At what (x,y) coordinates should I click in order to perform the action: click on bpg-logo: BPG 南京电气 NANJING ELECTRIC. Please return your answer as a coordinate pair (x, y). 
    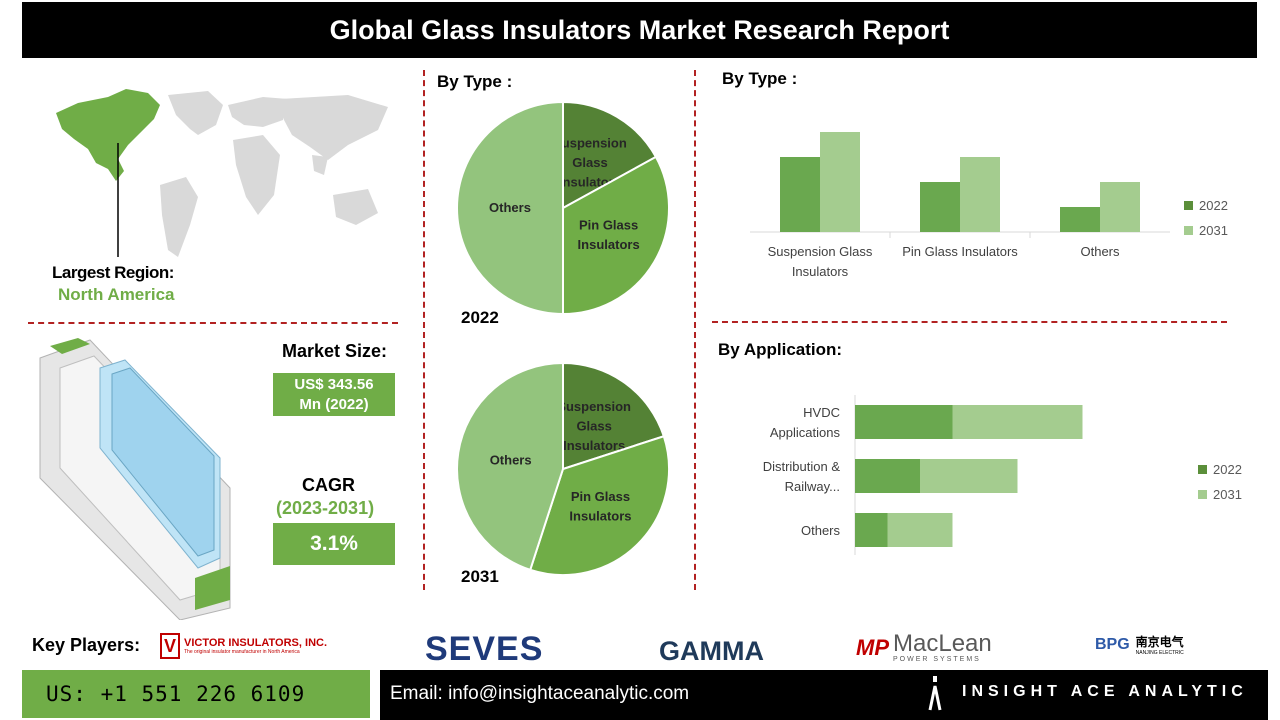
    Looking at the image, I should click on (1139, 644).